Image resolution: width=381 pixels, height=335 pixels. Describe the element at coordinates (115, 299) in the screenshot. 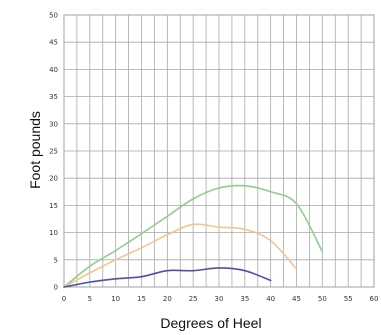

I see `x-tick-label: 10` at that location.